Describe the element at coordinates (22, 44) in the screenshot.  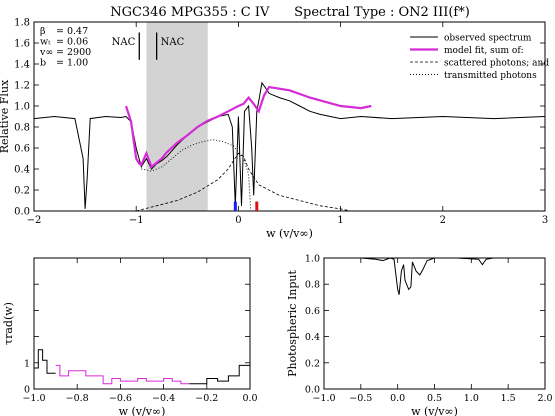
I see `y-tick-label: 1.6` at that location.